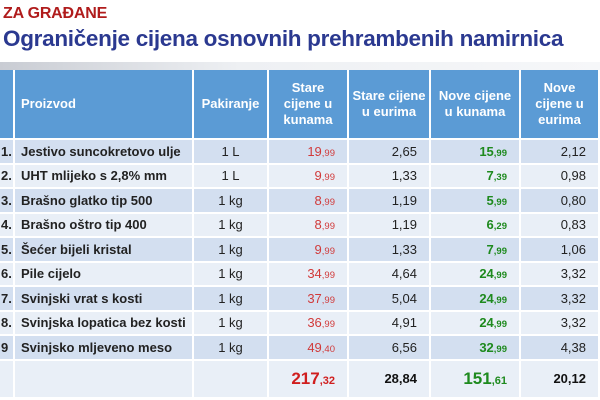 The image size is (600, 400). I want to click on total-new-kn-dec: ,61, so click(499, 380).